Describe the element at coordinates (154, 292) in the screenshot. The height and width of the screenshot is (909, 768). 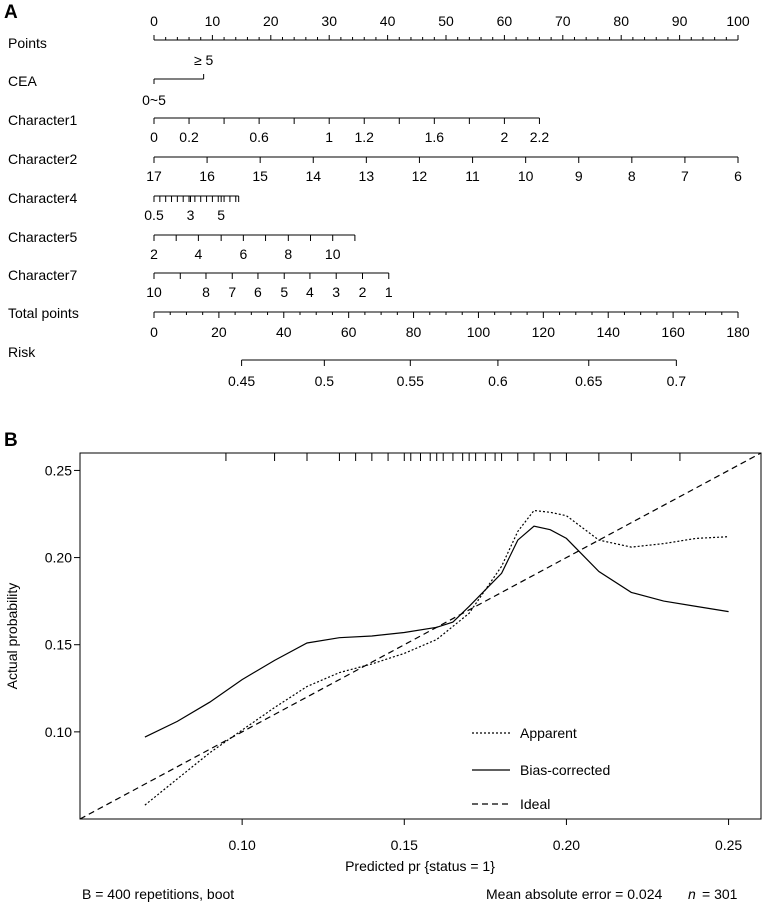
I see `character7-tick-label: 10` at that location.